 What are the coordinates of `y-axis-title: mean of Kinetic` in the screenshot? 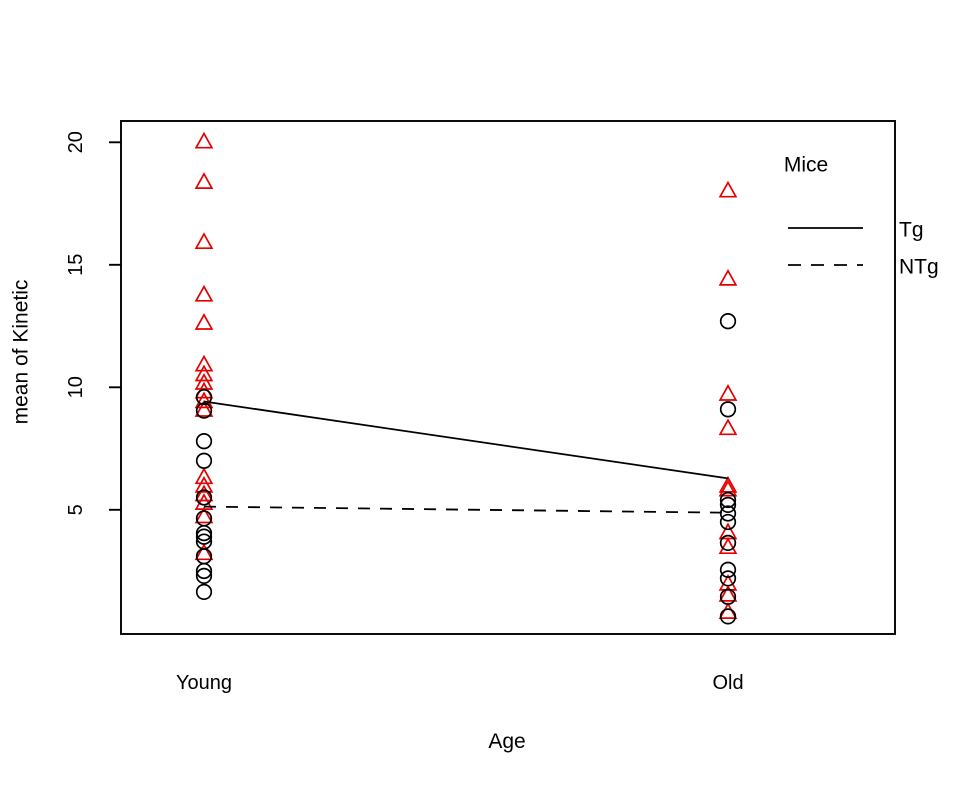 It's located at (21, 352).